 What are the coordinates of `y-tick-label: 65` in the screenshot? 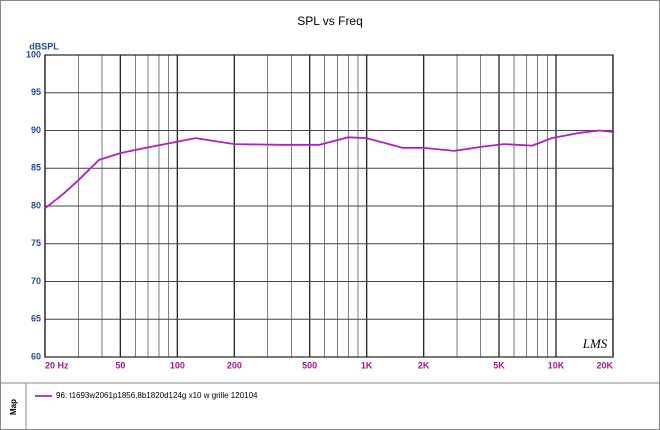 It's located at (36, 319).